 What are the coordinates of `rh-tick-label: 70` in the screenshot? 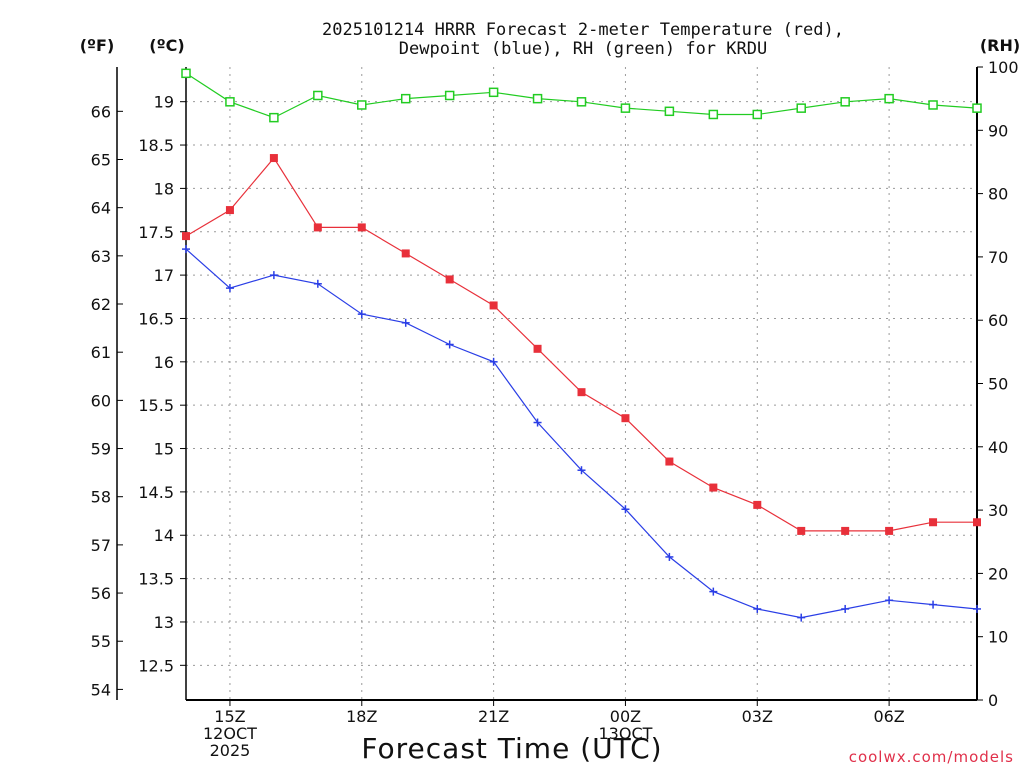 It's located at (998, 257).